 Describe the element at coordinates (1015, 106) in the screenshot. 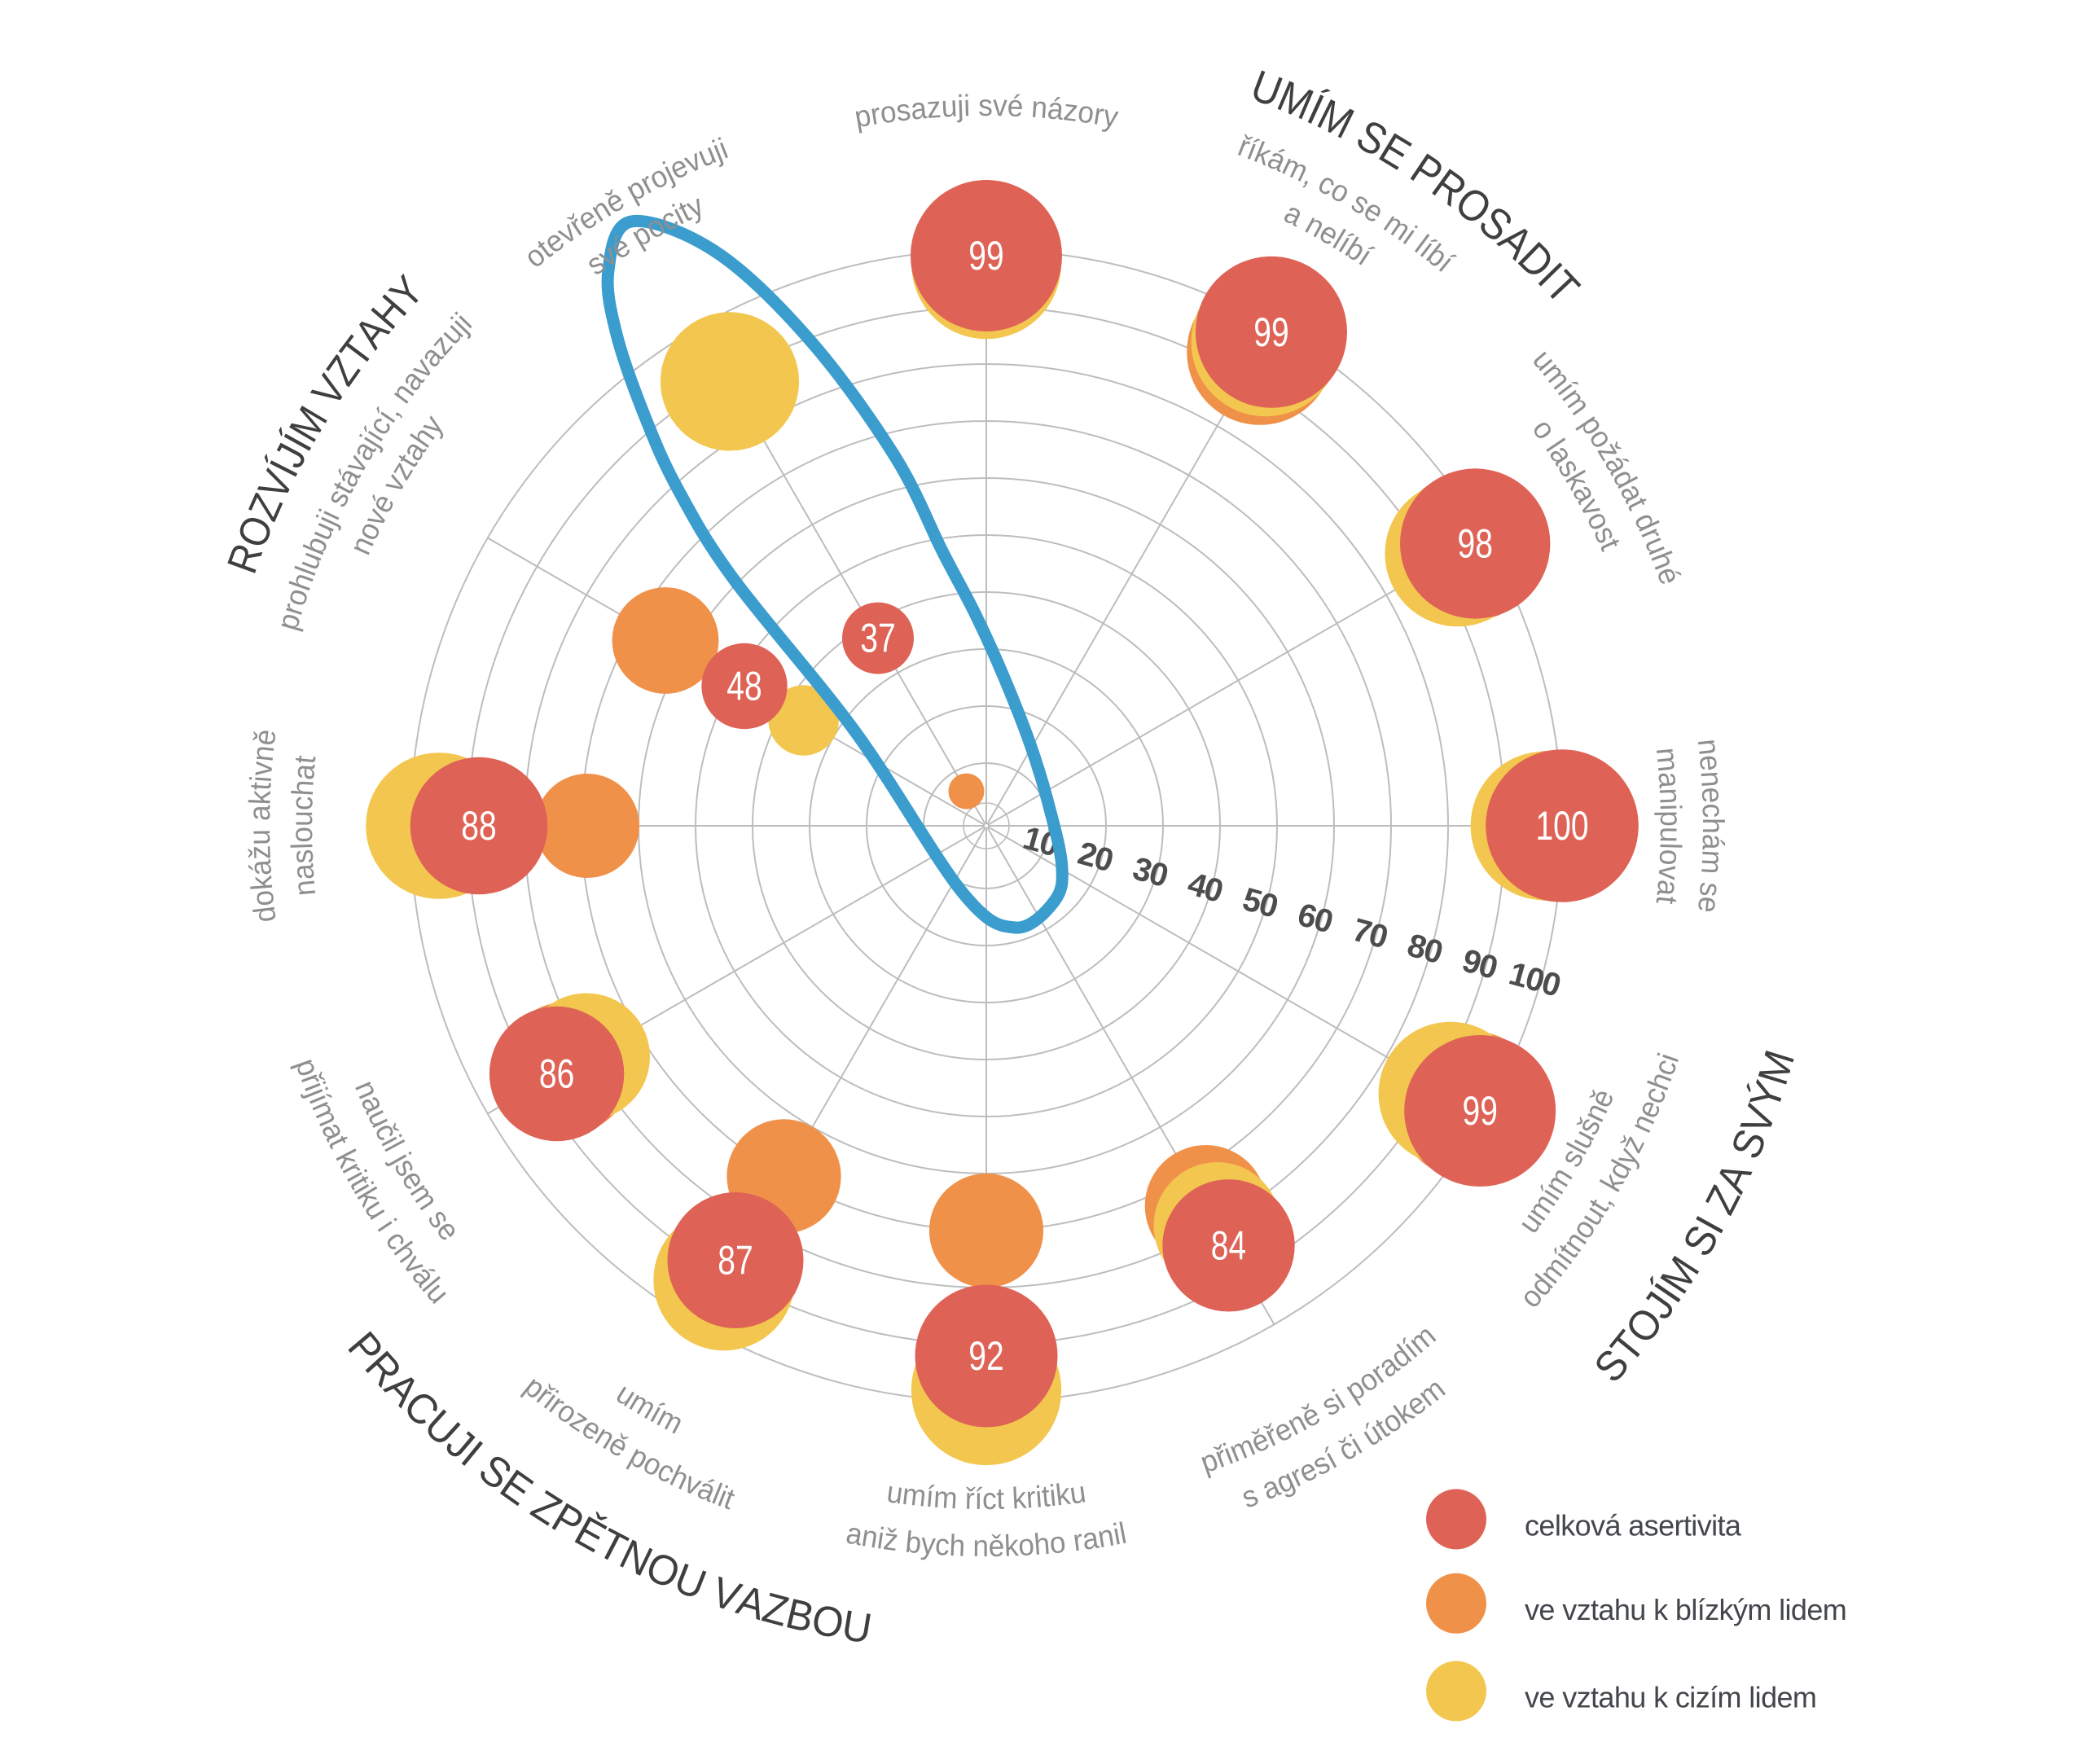

I see `svg-text: é` at that location.